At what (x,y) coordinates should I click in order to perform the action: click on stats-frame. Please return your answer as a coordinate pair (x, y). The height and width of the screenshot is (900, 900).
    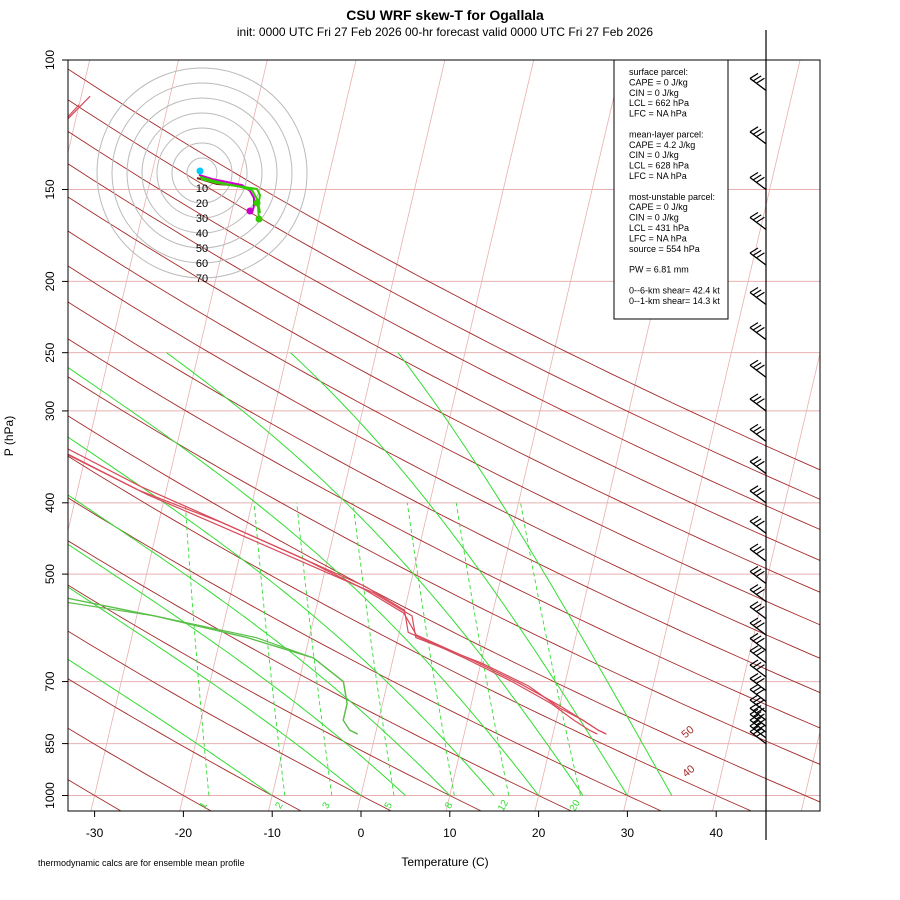
    Looking at the image, I should click on (671, 189).